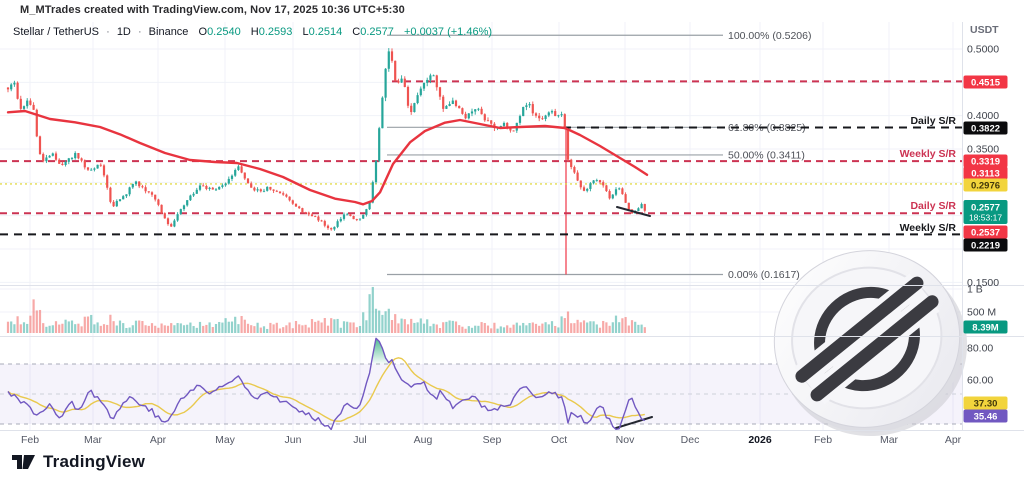 This screenshot has width=1024, height=490. I want to click on svg-text: Sep, so click(492, 440).